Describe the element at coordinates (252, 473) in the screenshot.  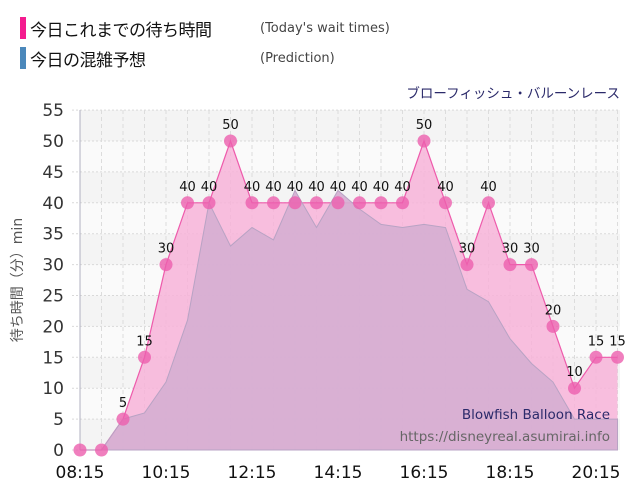
I see `svg-text: 12:15` at that location.